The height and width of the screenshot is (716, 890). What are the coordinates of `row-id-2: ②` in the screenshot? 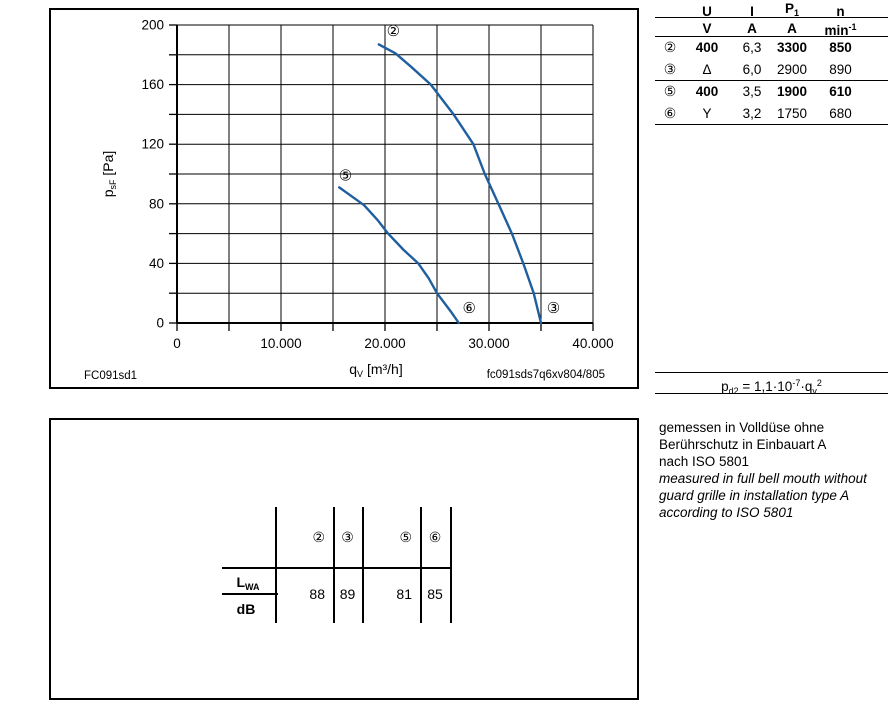 It's located at (670, 47).